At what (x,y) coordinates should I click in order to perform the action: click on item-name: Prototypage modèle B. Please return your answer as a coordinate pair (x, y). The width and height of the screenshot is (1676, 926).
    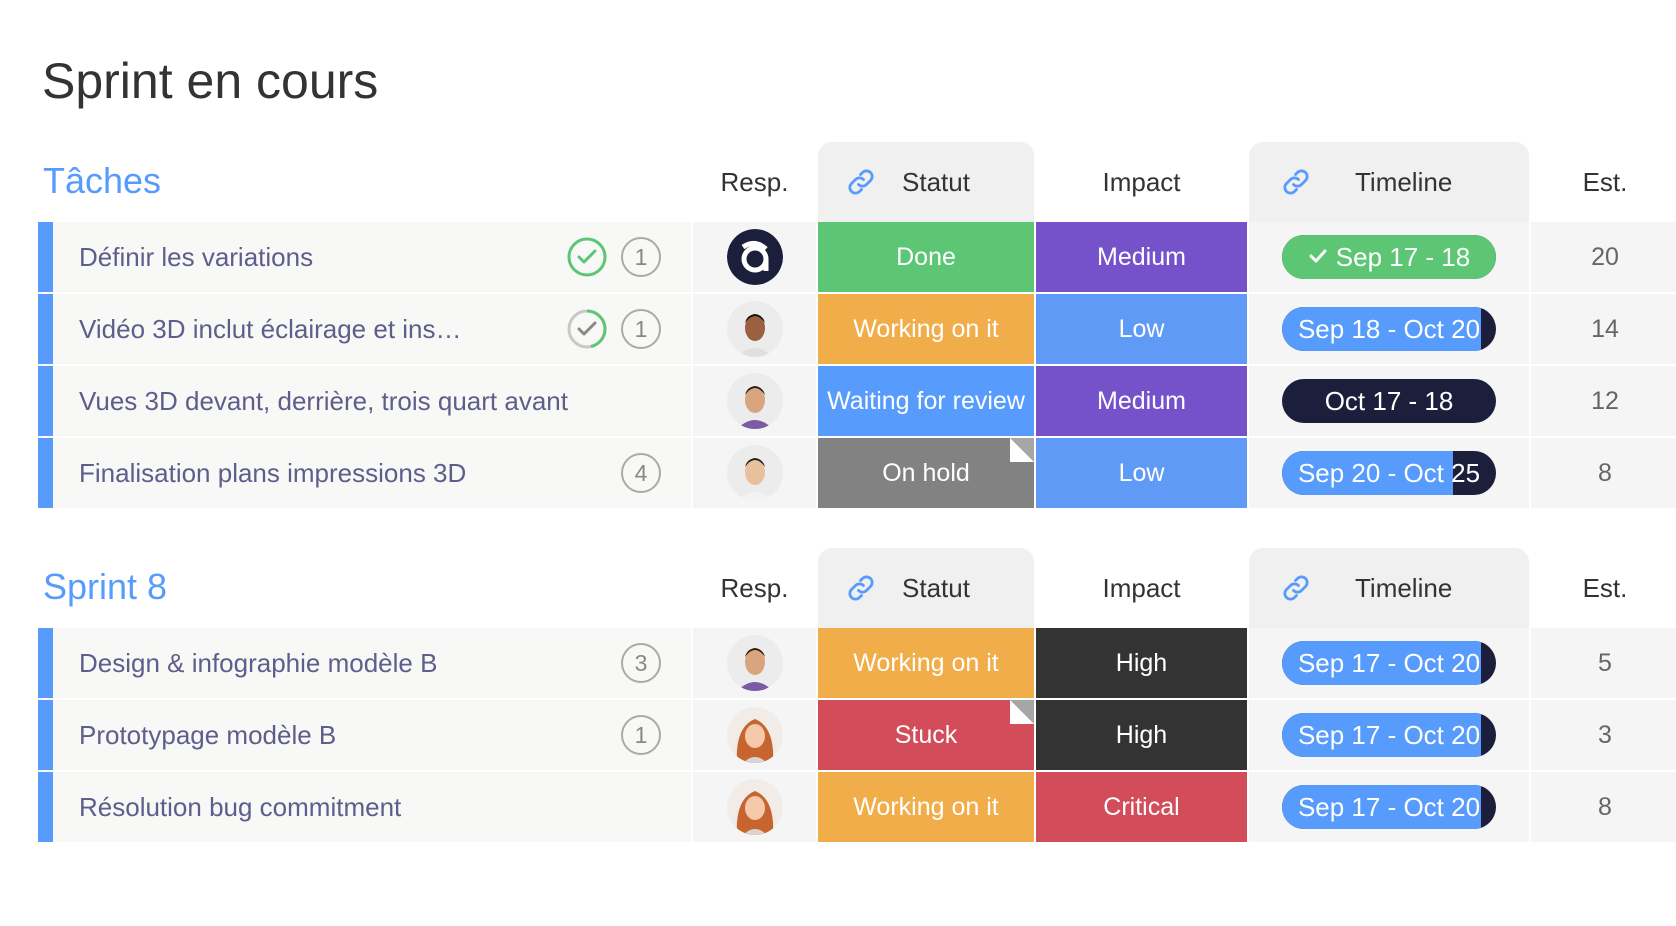
    Looking at the image, I should click on (208, 735).